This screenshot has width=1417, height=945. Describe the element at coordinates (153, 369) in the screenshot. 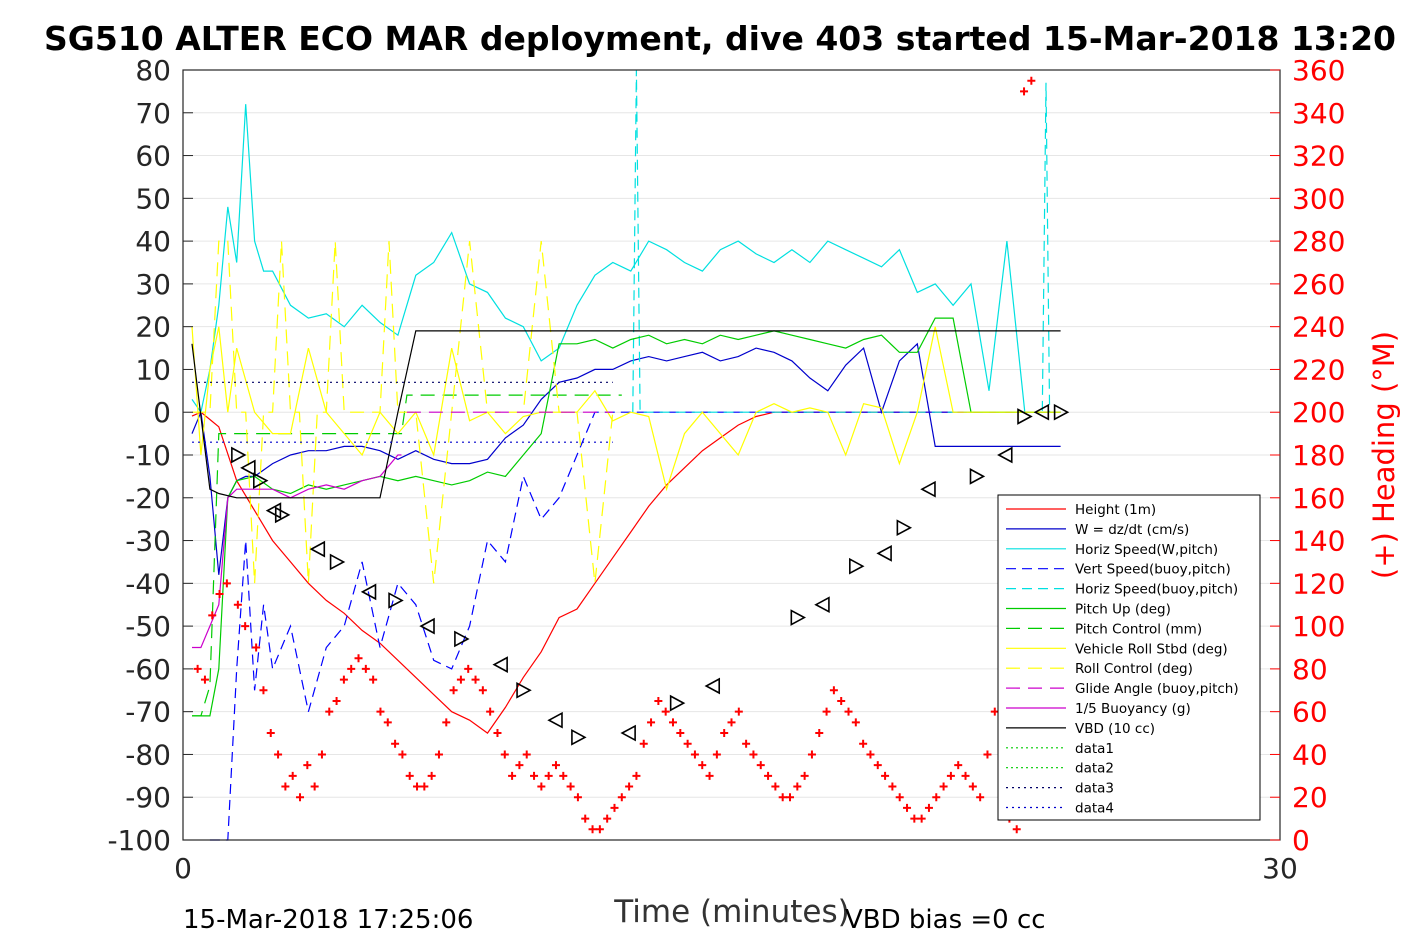

I see `y-tick-label: 10` at that location.